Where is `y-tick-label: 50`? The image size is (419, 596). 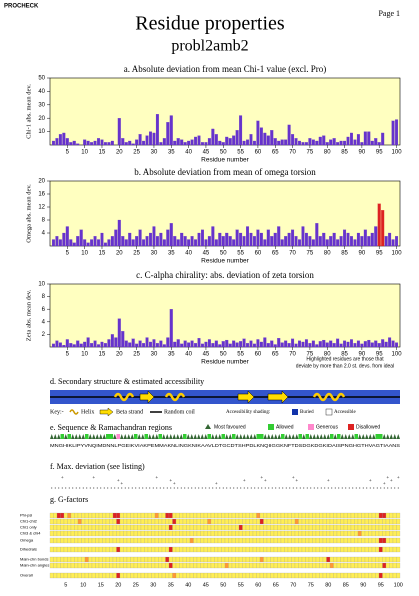
y-tick-label: 50 is located at coordinates (41, 79).